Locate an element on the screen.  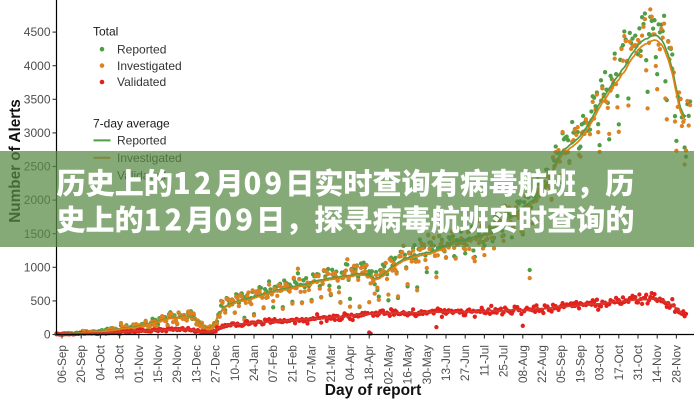
svg-text: 27-Jun is located at coordinates (465, 363).